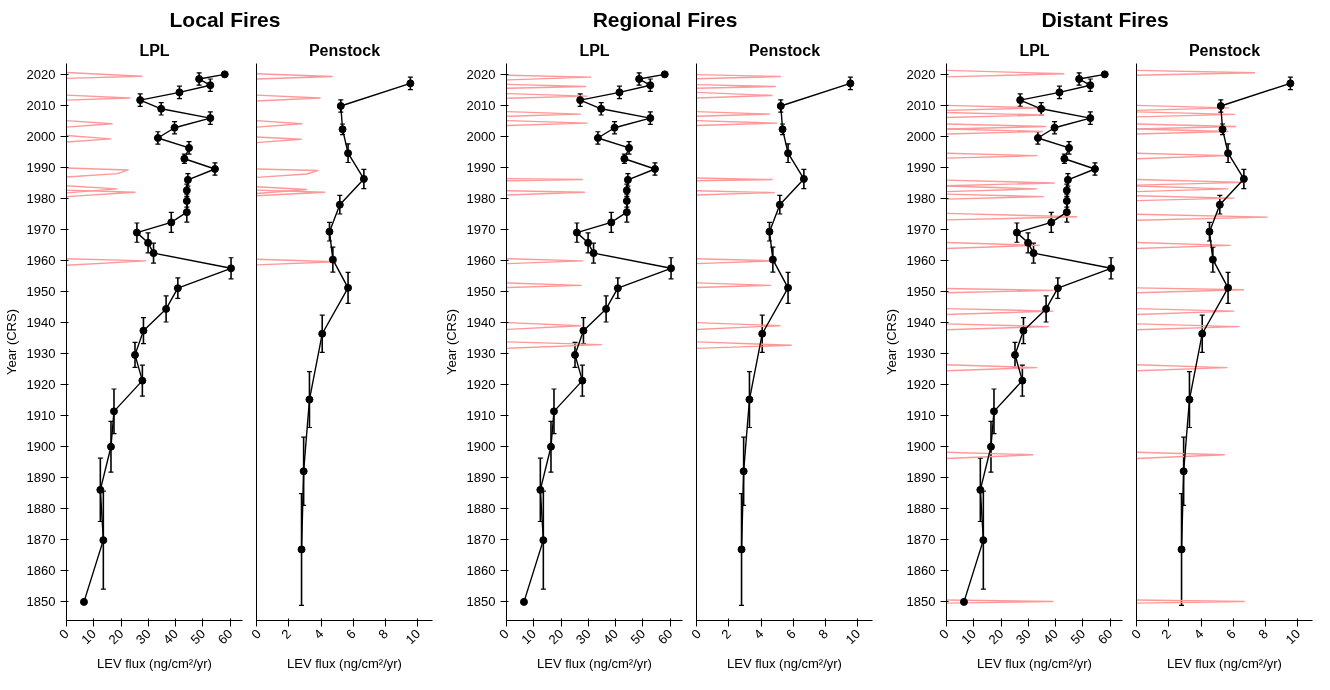  I want to click on chart-title: Regional Fires, so click(665, 20).